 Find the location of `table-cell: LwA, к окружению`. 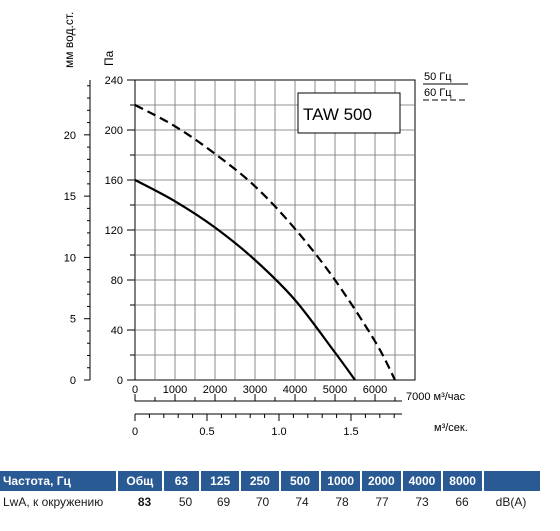

table-cell: LwA, к окружению is located at coordinates (53, 502).